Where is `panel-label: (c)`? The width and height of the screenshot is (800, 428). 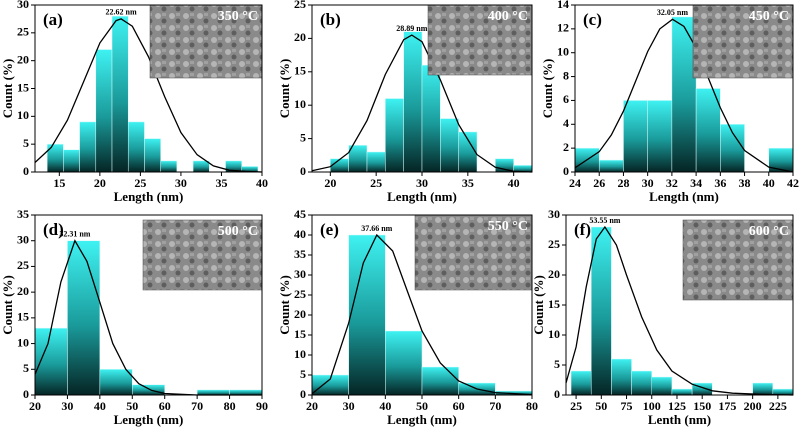 panel-label: (c) is located at coordinates (592, 19).